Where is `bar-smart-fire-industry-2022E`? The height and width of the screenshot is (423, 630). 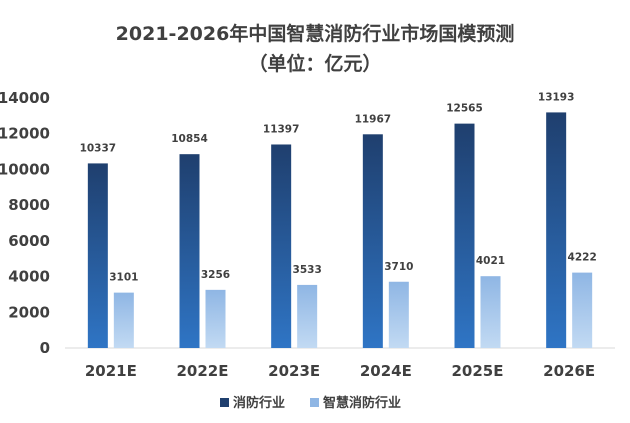 bar-smart-fire-industry-2022E is located at coordinates (215, 318).